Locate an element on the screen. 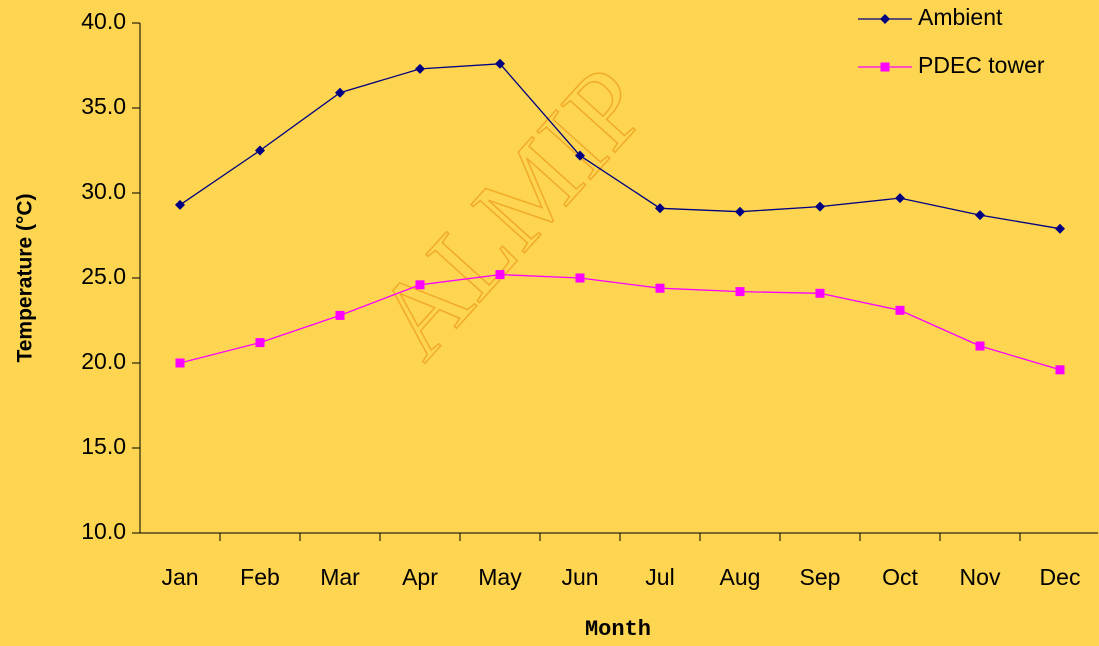 Image resolution: width=1099 pixels, height=646 pixels. y-tick-label: 30.0 is located at coordinates (103, 191).